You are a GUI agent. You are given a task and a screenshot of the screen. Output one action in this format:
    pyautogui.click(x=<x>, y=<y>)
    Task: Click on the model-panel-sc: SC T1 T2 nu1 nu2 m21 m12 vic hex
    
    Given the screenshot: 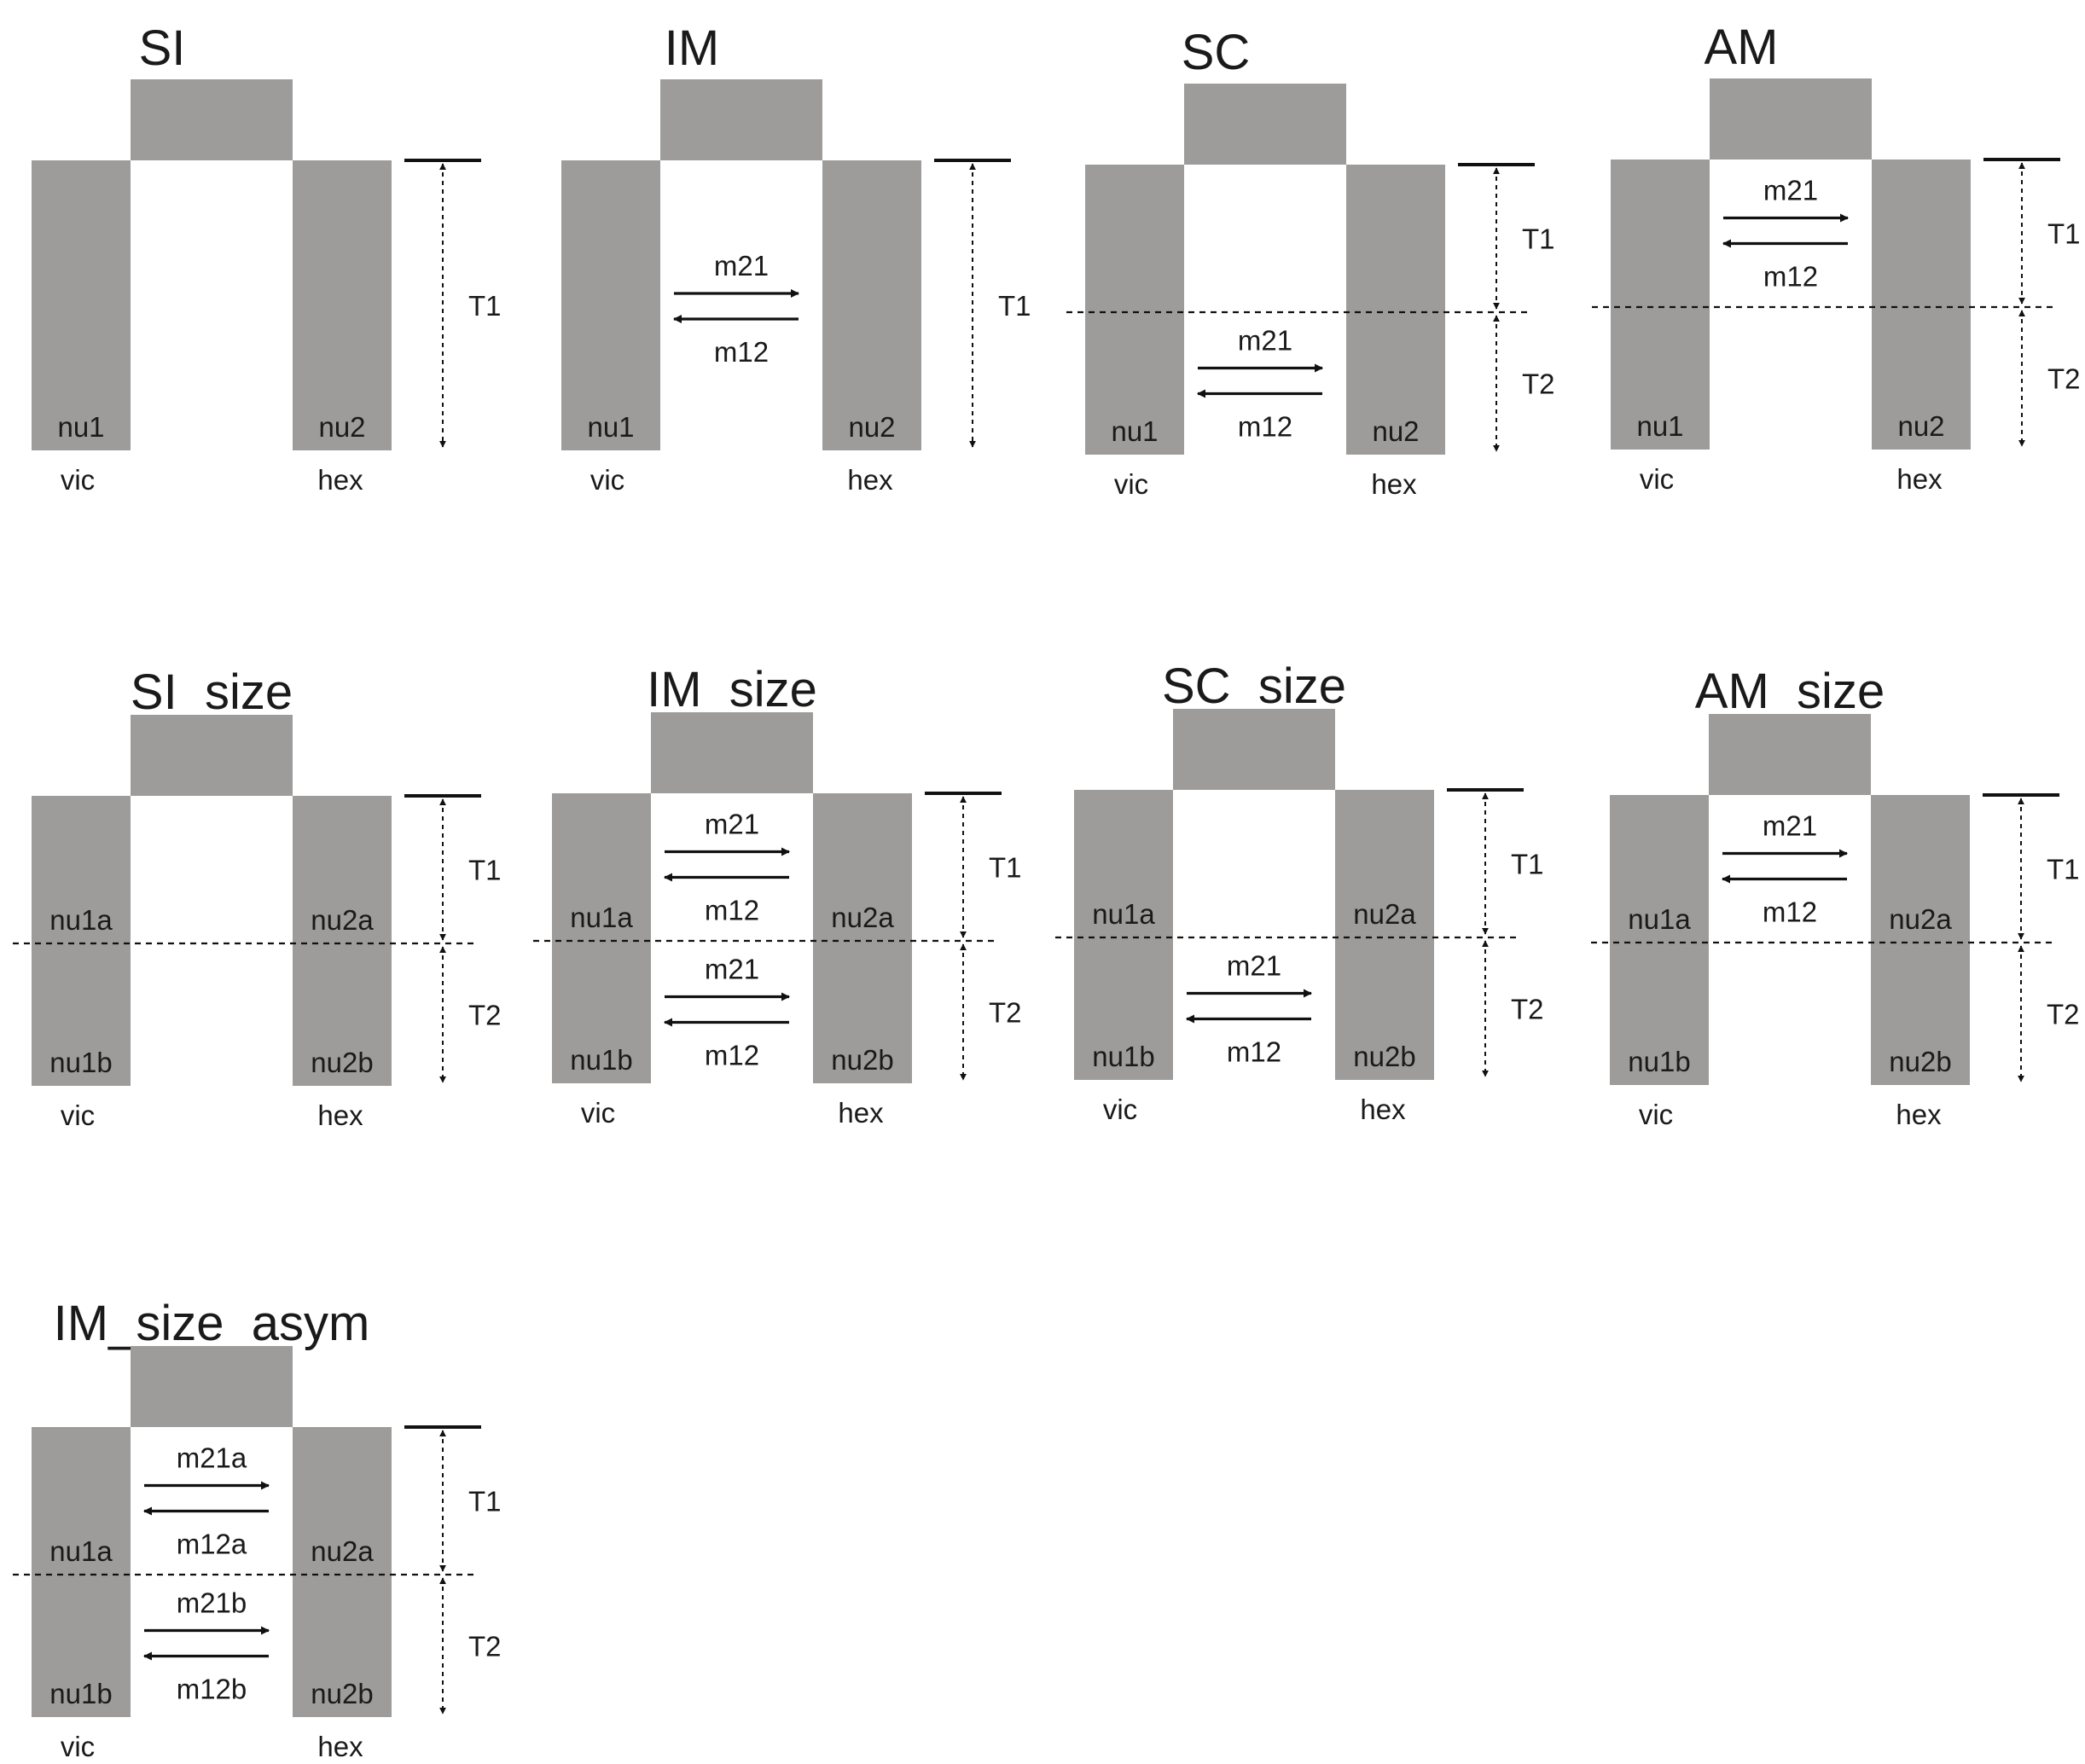 What is the action you would take?
    pyautogui.click(x=1310, y=262)
    